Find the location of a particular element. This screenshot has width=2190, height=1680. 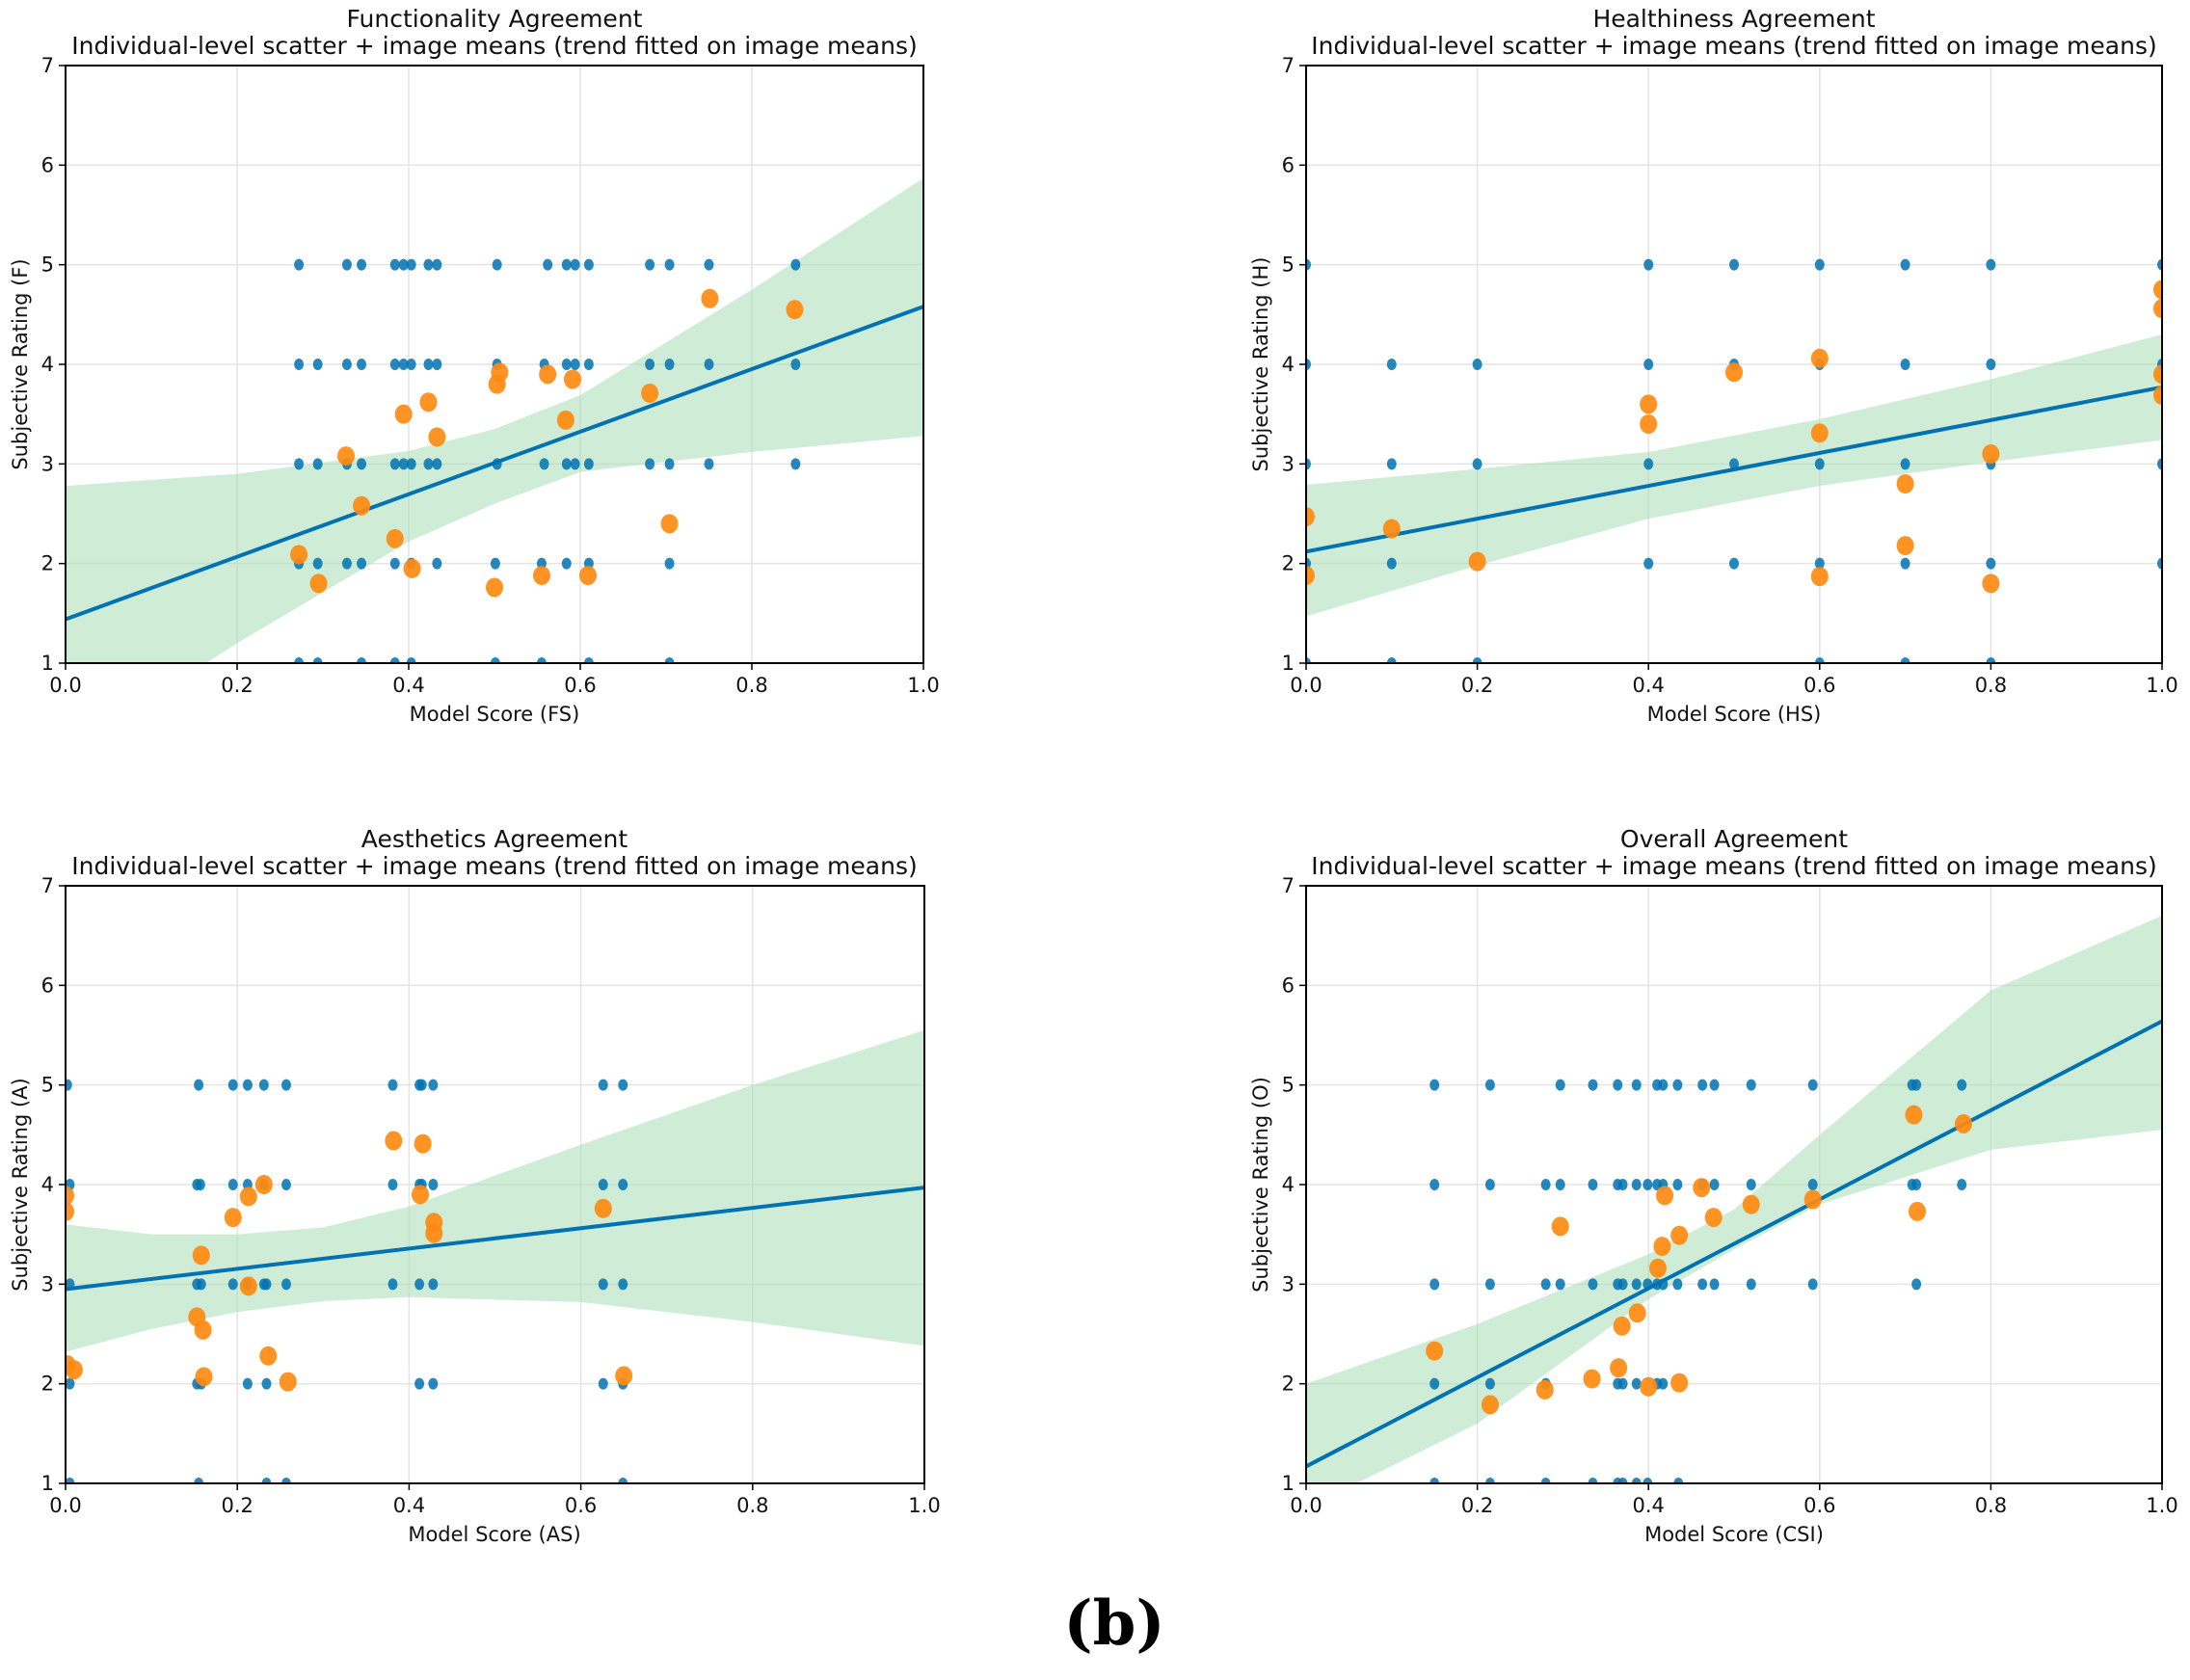

y-tick-label: 5 is located at coordinates (48, 265).